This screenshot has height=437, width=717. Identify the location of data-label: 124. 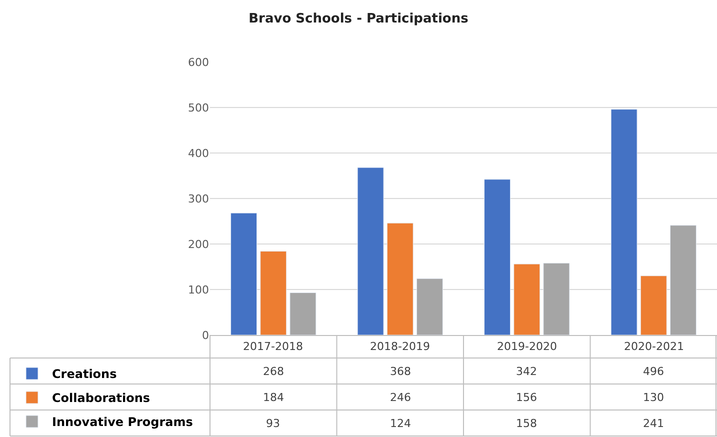
(400, 423).